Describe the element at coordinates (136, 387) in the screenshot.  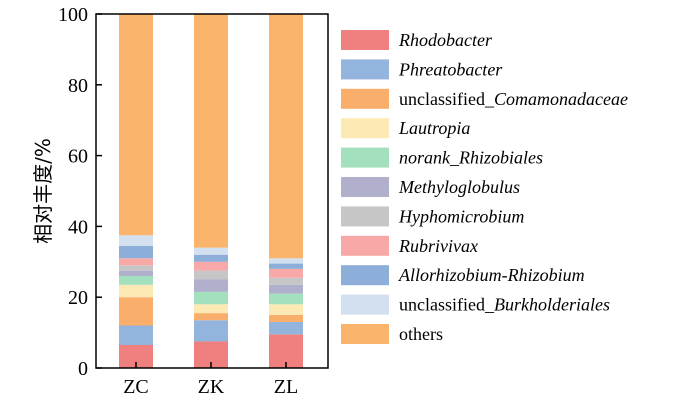
I see `x-tick-label-ZC: ZC` at that location.